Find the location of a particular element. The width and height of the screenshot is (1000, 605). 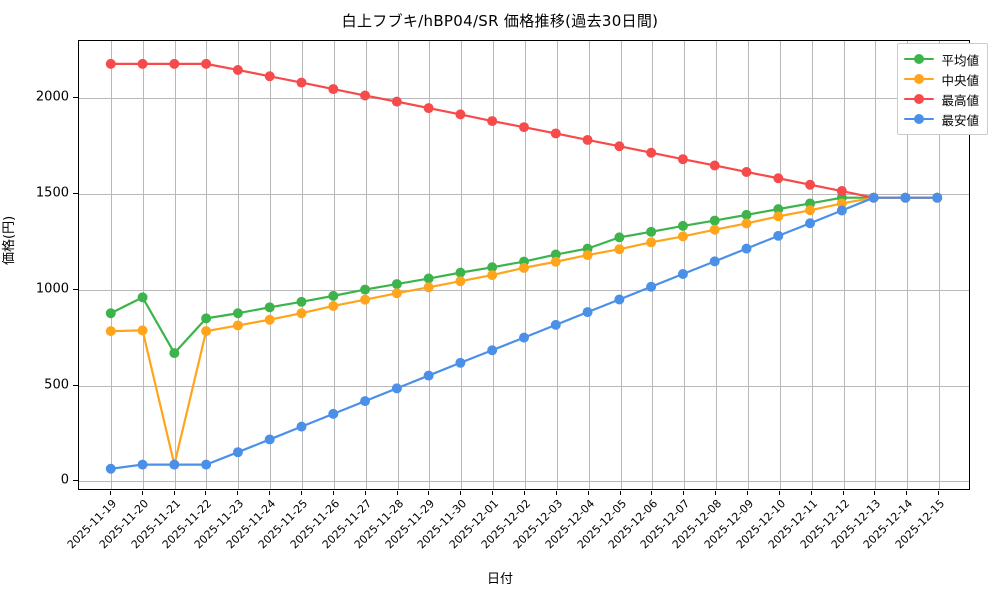

legend-item-1: 平均値 is located at coordinates (941, 59).